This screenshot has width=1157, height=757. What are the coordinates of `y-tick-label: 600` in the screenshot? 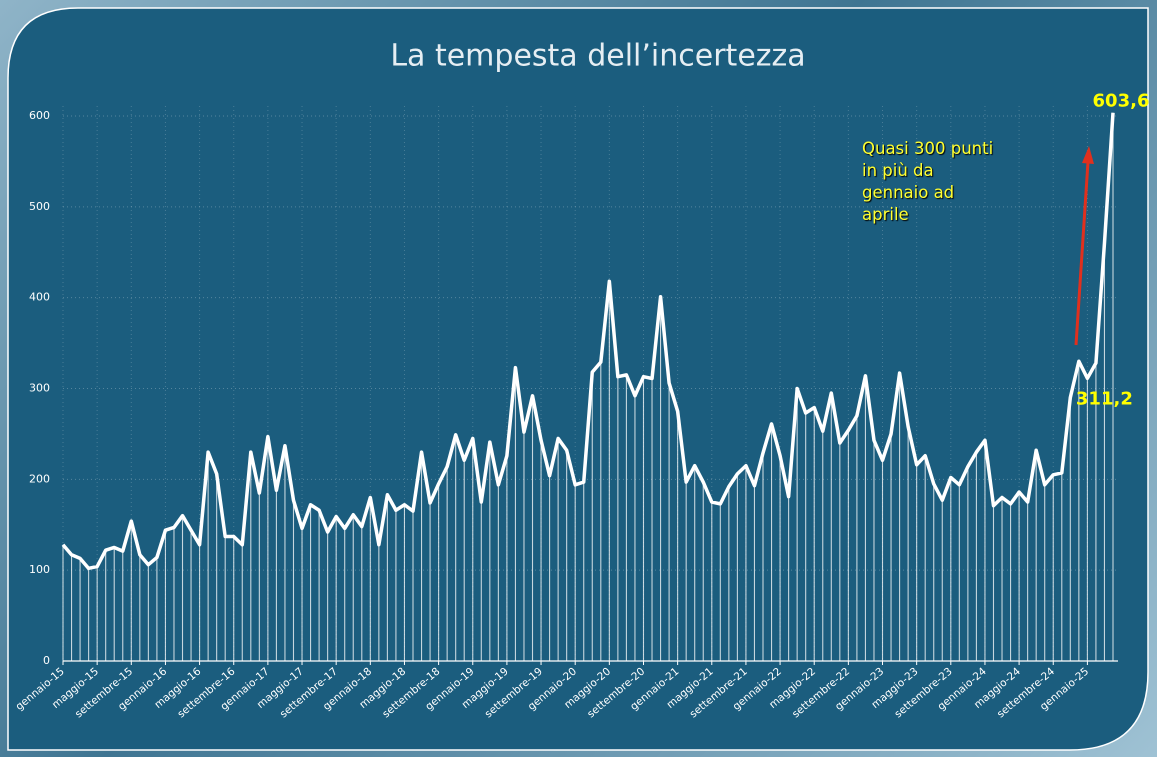 It's located at (39, 115).